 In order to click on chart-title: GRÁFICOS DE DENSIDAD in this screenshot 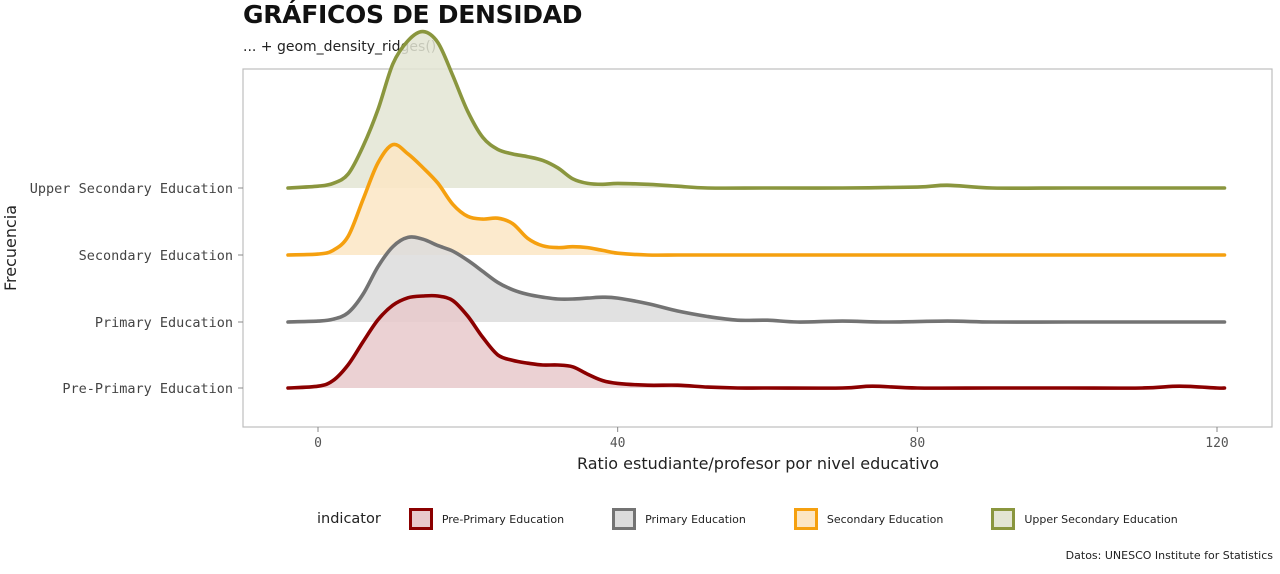, I will do `click(413, 14)`.